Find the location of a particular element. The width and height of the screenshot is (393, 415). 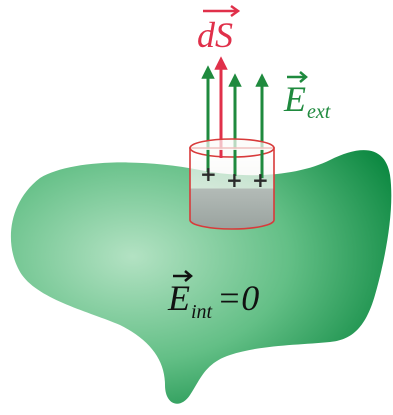

e-ext-subscript: ext is located at coordinates (319, 112).